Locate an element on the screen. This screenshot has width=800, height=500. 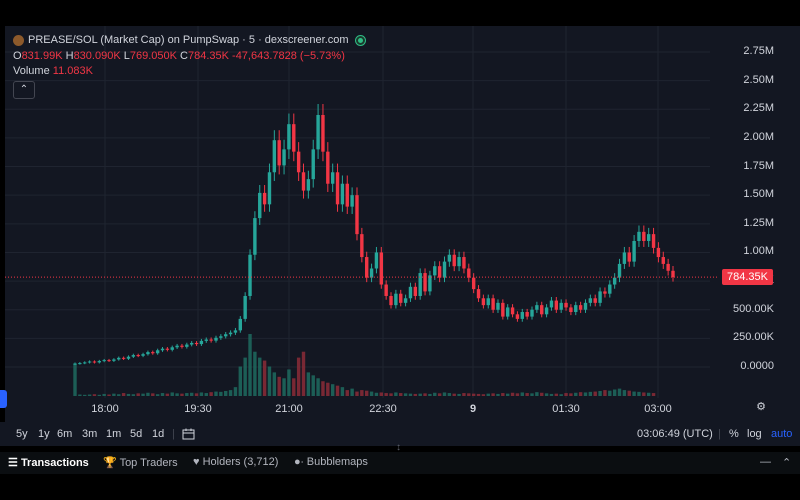
low-label: L is located at coordinates (126, 56).